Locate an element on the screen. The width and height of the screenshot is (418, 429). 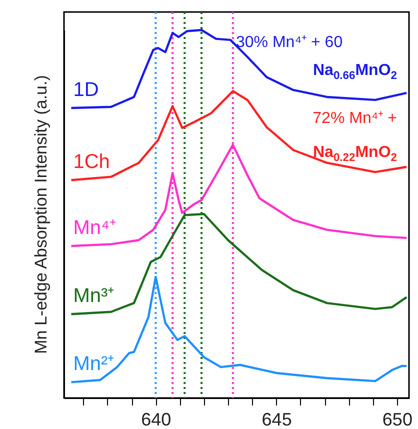
y-axis-title: Mn L-edge Absorption Intensity (a.u.) is located at coordinates (41, 214).